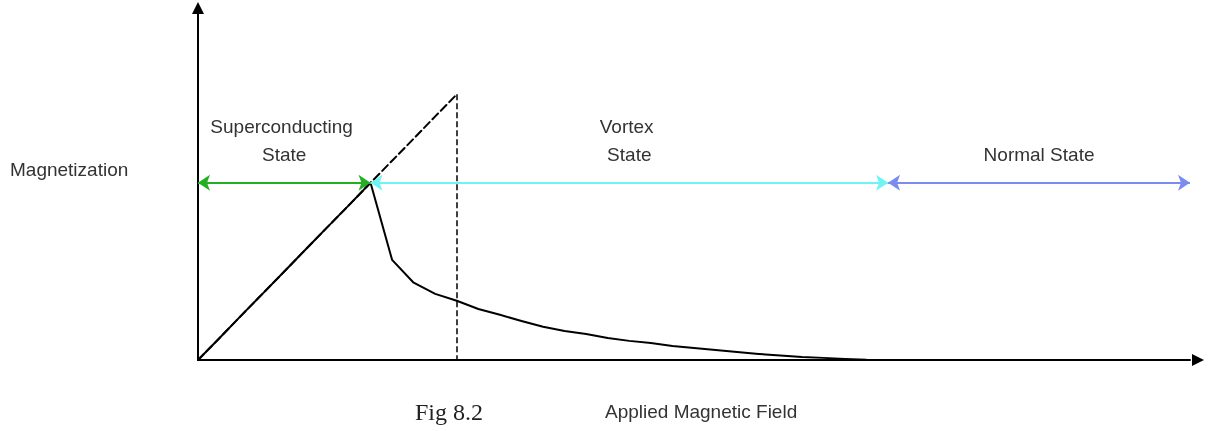 The height and width of the screenshot is (431, 1209). Describe the element at coordinates (629, 141) in the screenshot. I see `annotation: Vortex State` at that location.